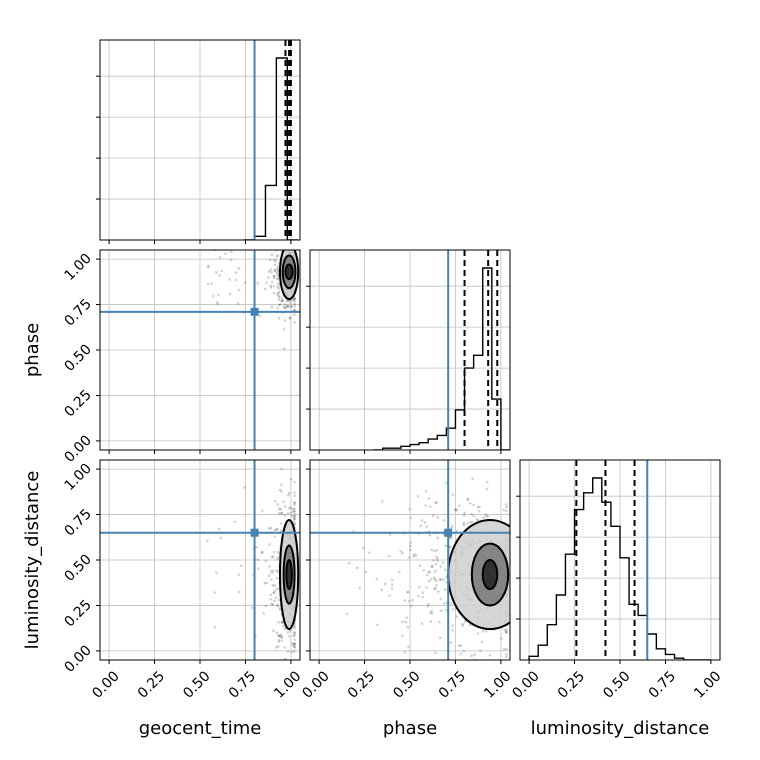 This screenshot has height=760, width=760. Describe the element at coordinates (77, 613) in the screenshot. I see `y-tick-label: 0.25` at that location.